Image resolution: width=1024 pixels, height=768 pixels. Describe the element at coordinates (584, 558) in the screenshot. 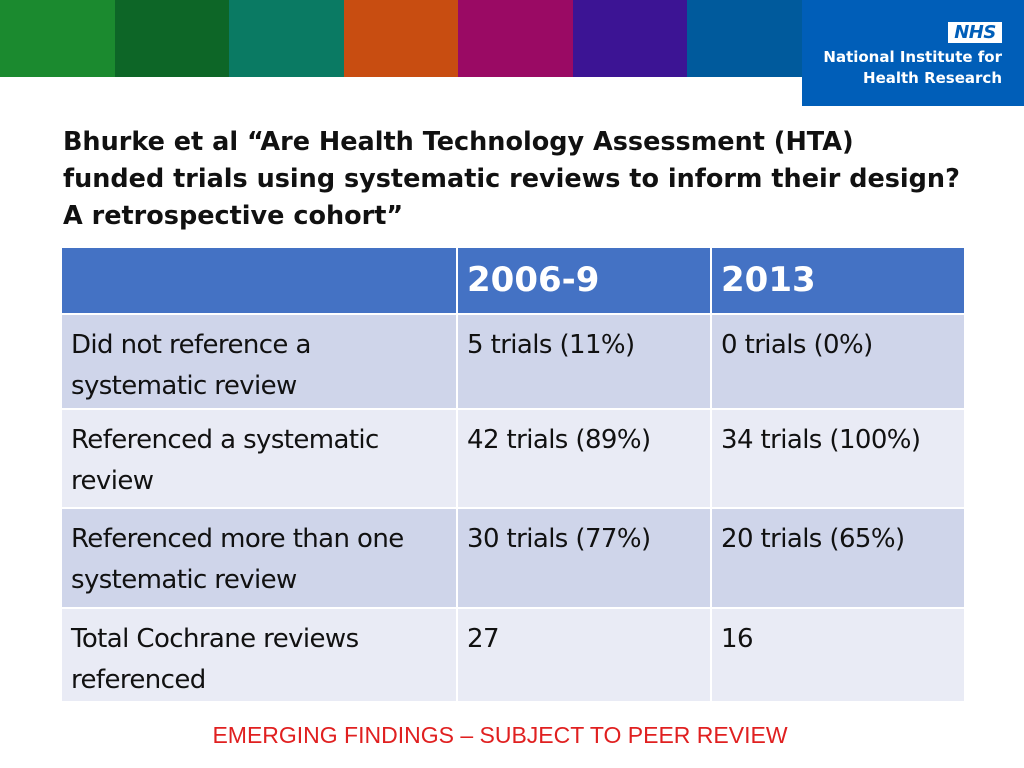

I see `table-cell: 30 trials (77%)` at that location.